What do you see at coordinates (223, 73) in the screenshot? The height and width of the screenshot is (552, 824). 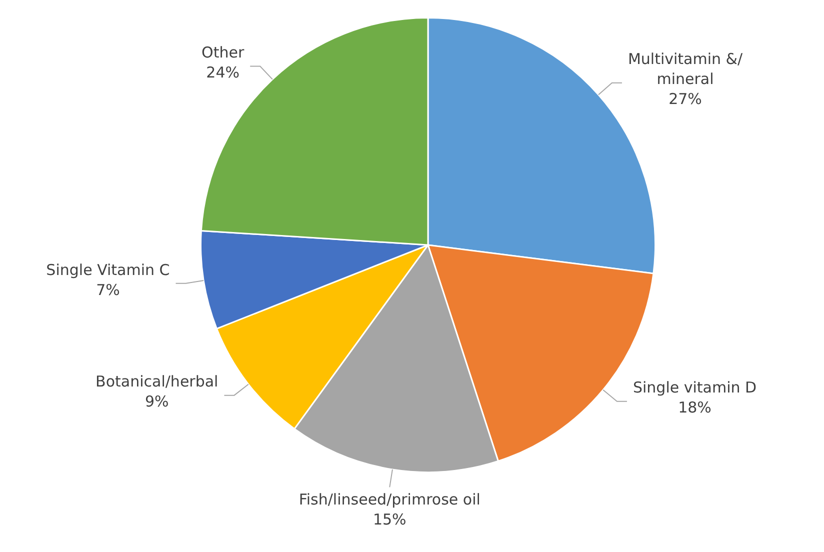 I see `data-label: 24%` at bounding box center [223, 73].